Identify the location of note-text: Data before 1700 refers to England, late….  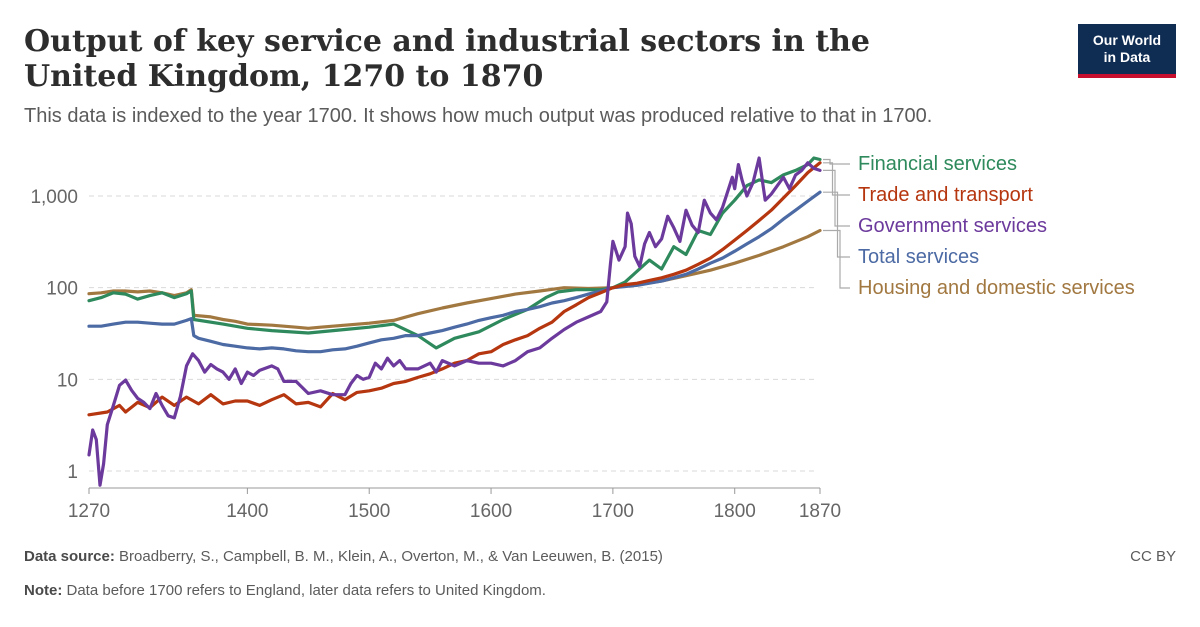
(306, 590).